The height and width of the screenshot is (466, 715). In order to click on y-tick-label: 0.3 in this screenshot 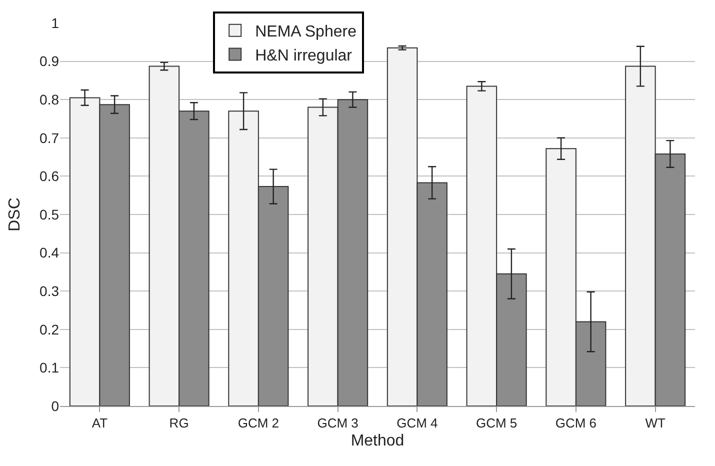, I will do `click(50, 291)`.